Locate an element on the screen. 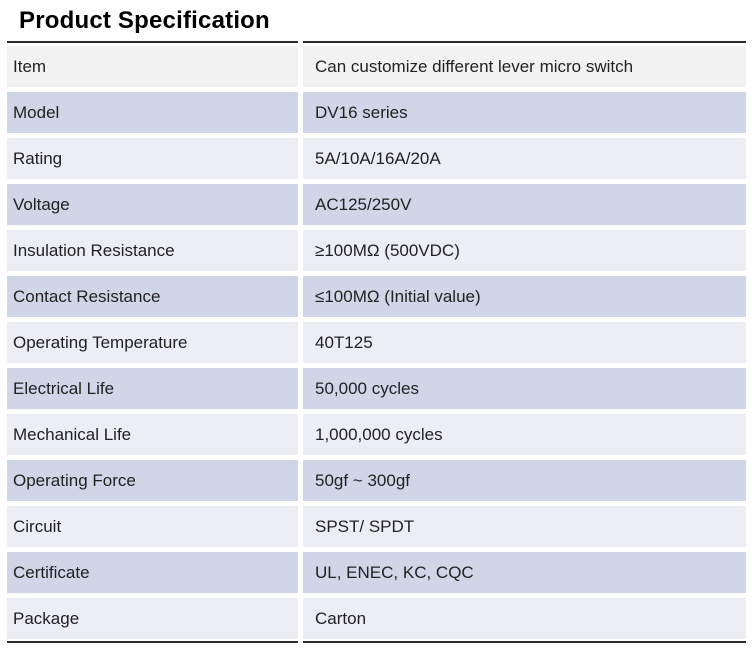 The image size is (754, 651). table-row-operating-force: Operating Force 50gf ~ 300gf is located at coordinates (376, 480).